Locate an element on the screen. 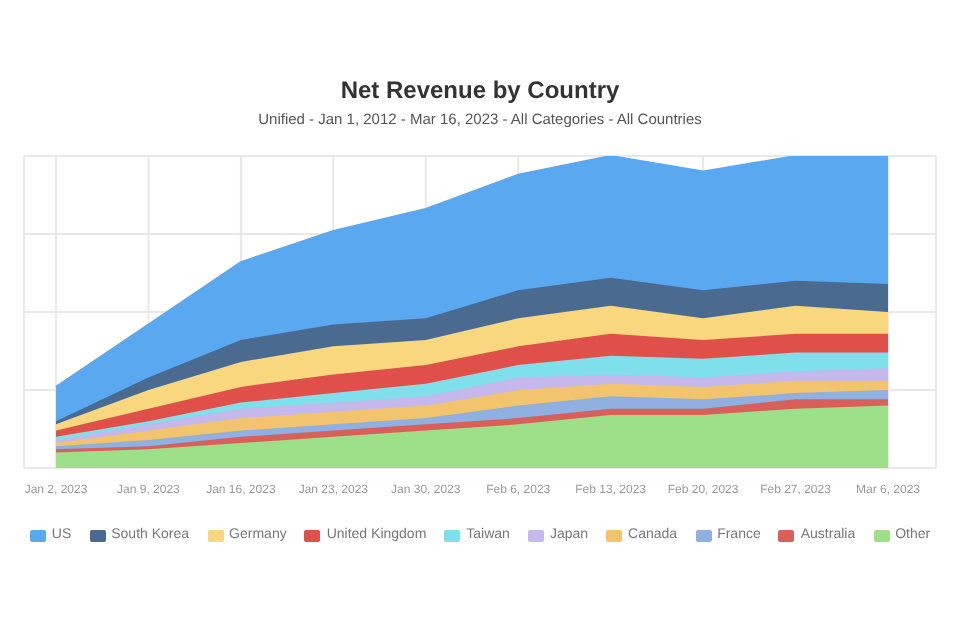  chart-title: Net Revenue by Country is located at coordinates (480, 89).